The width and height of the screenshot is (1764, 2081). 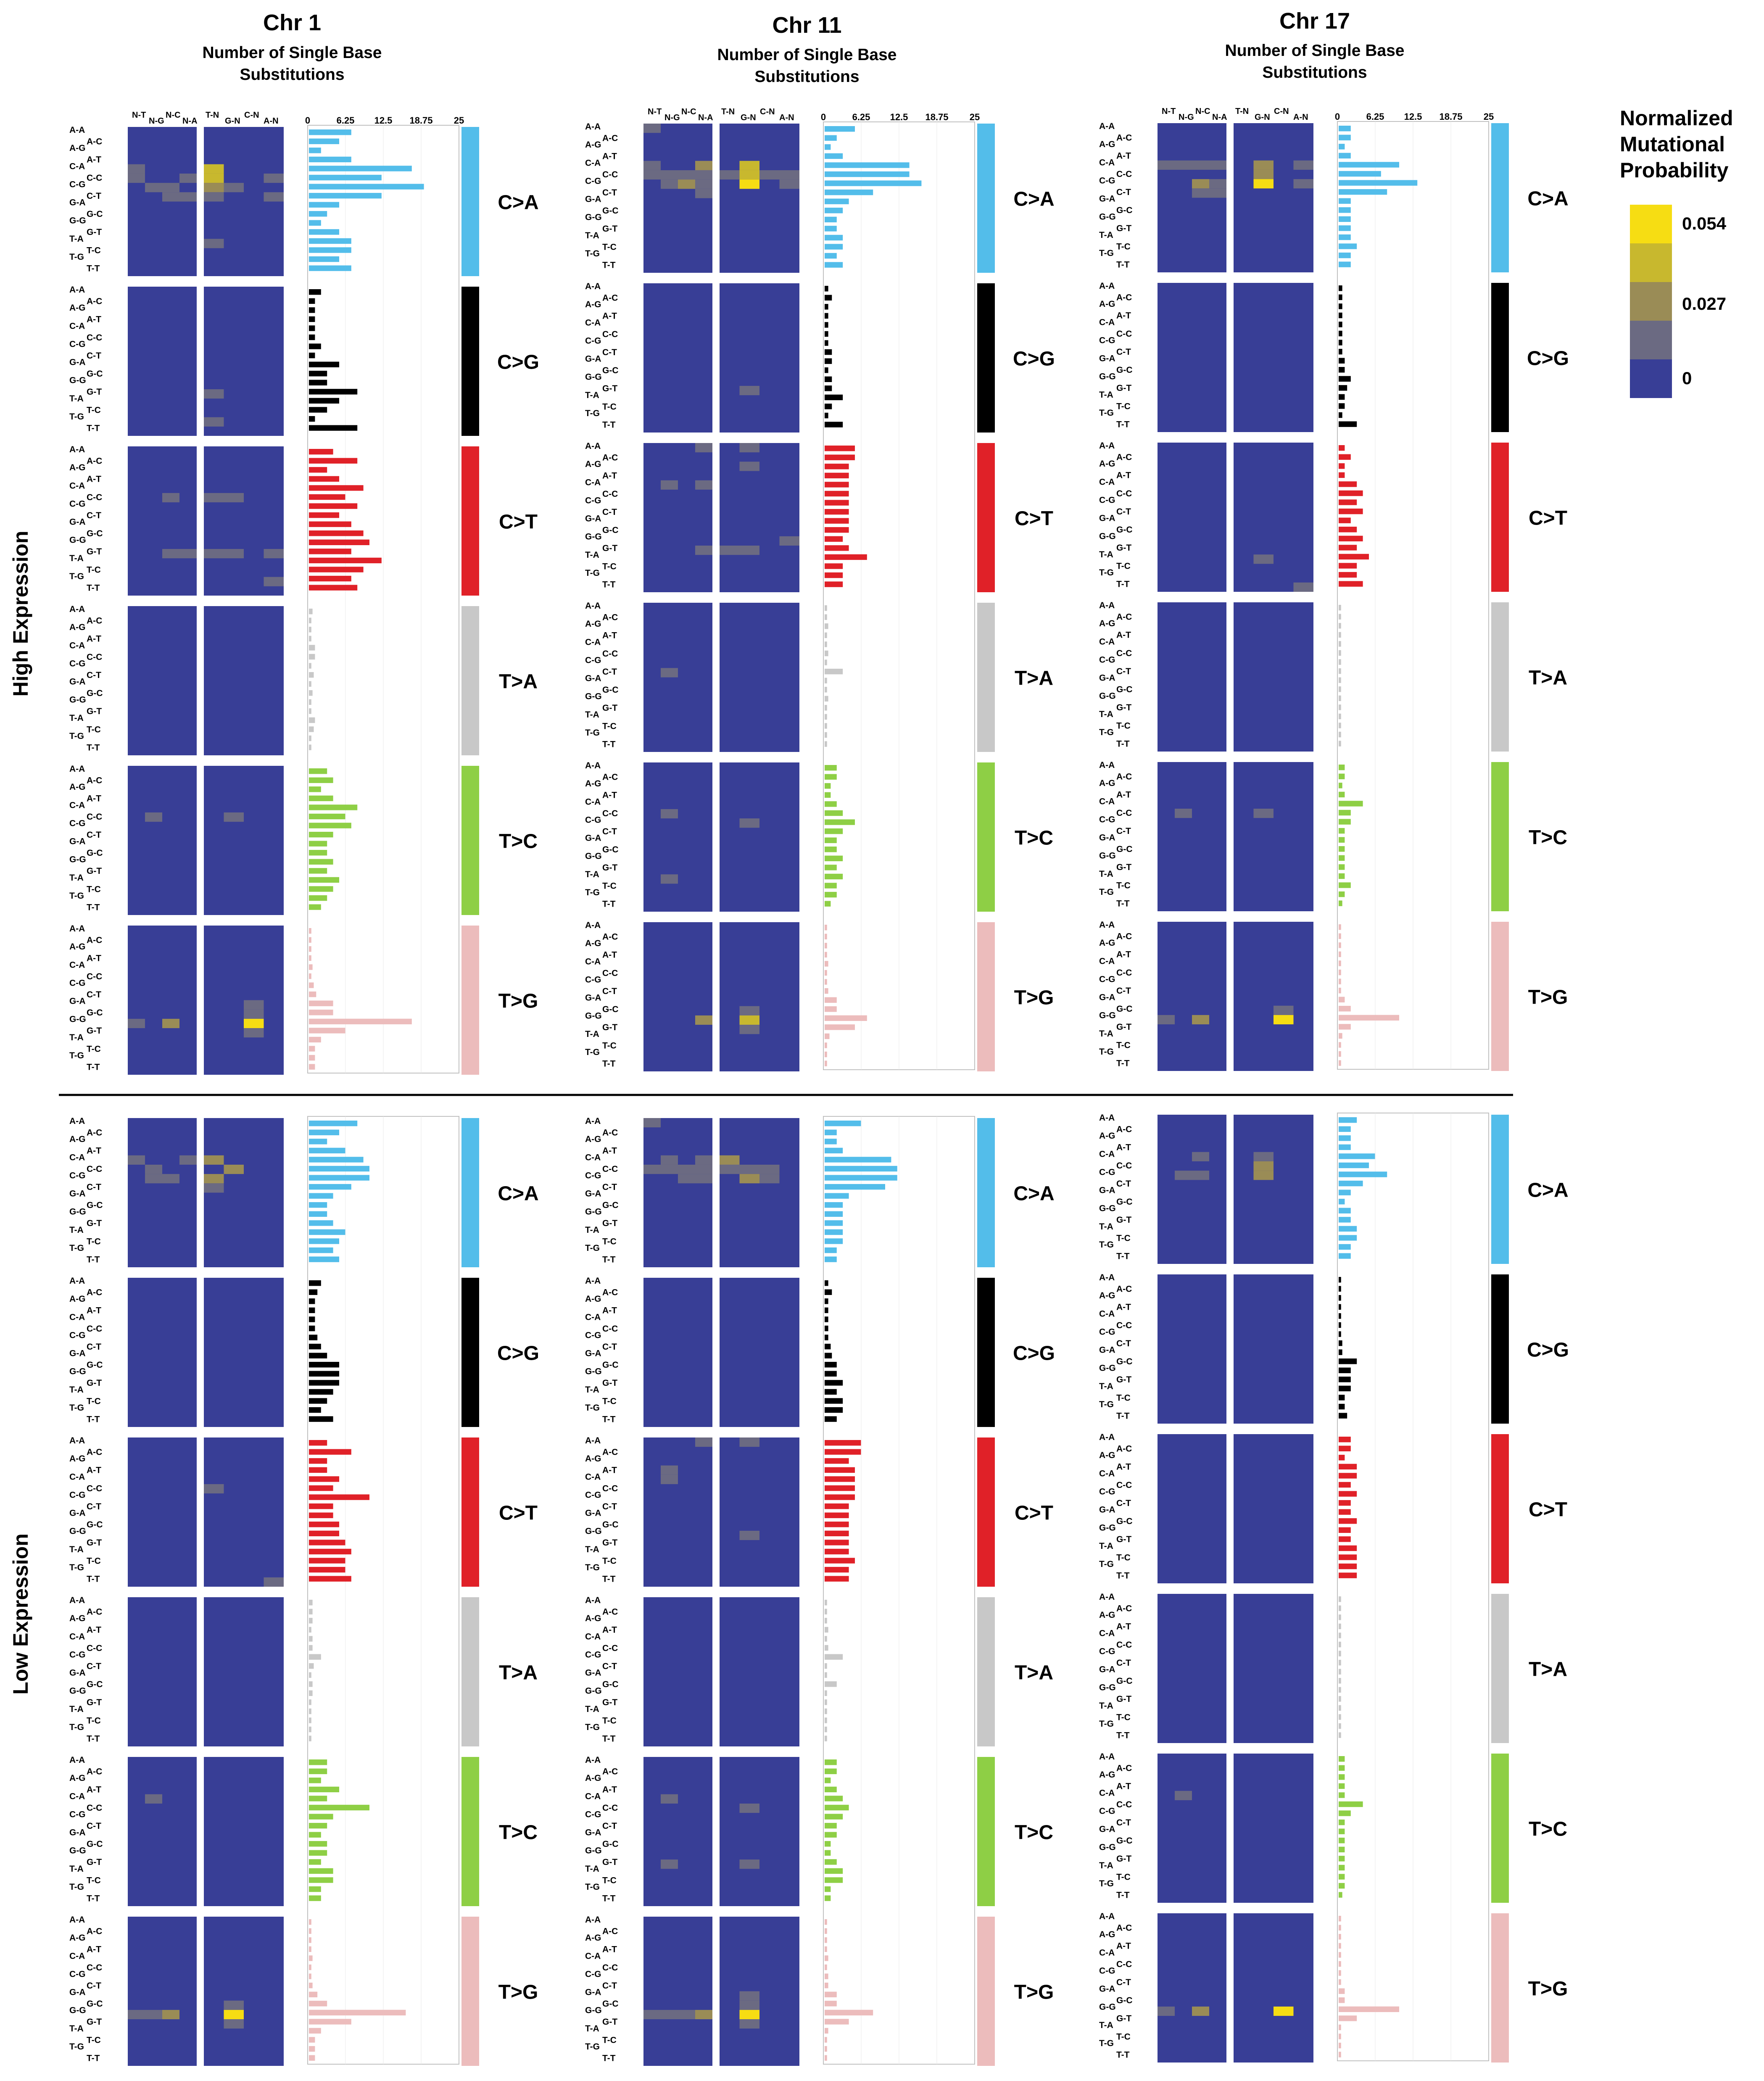 I want to click on legend-tick-zero: 0, so click(x=1687, y=378).